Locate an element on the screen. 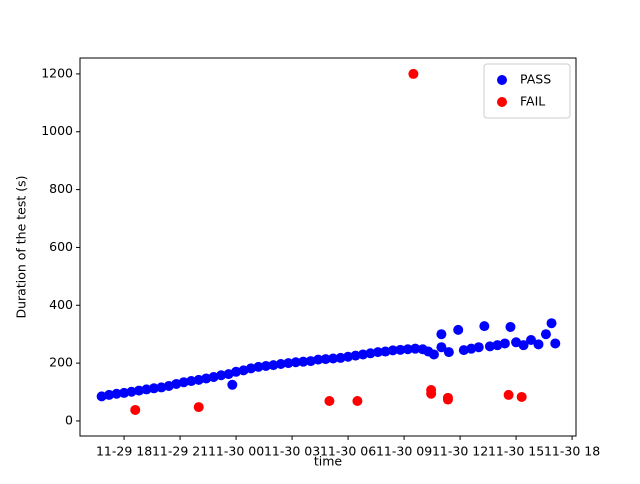 This screenshot has height=484, width=640. x-tick-label: 11-30 03 is located at coordinates (292, 451).